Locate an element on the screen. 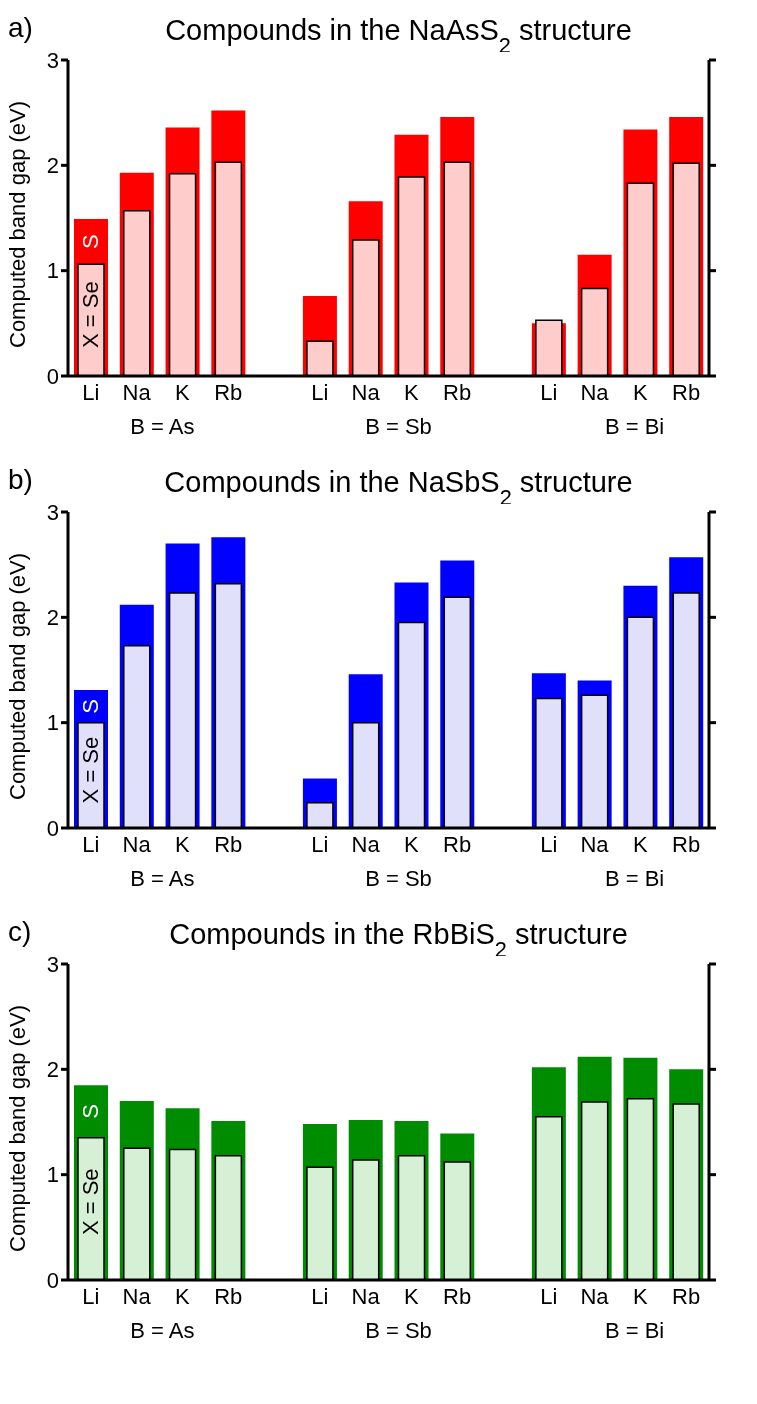 Image resolution: width=757 pixels, height=1404 pixels. chart-title: Compounds in the NaAsS$_{2}$ structure is located at coordinates (398, 36).